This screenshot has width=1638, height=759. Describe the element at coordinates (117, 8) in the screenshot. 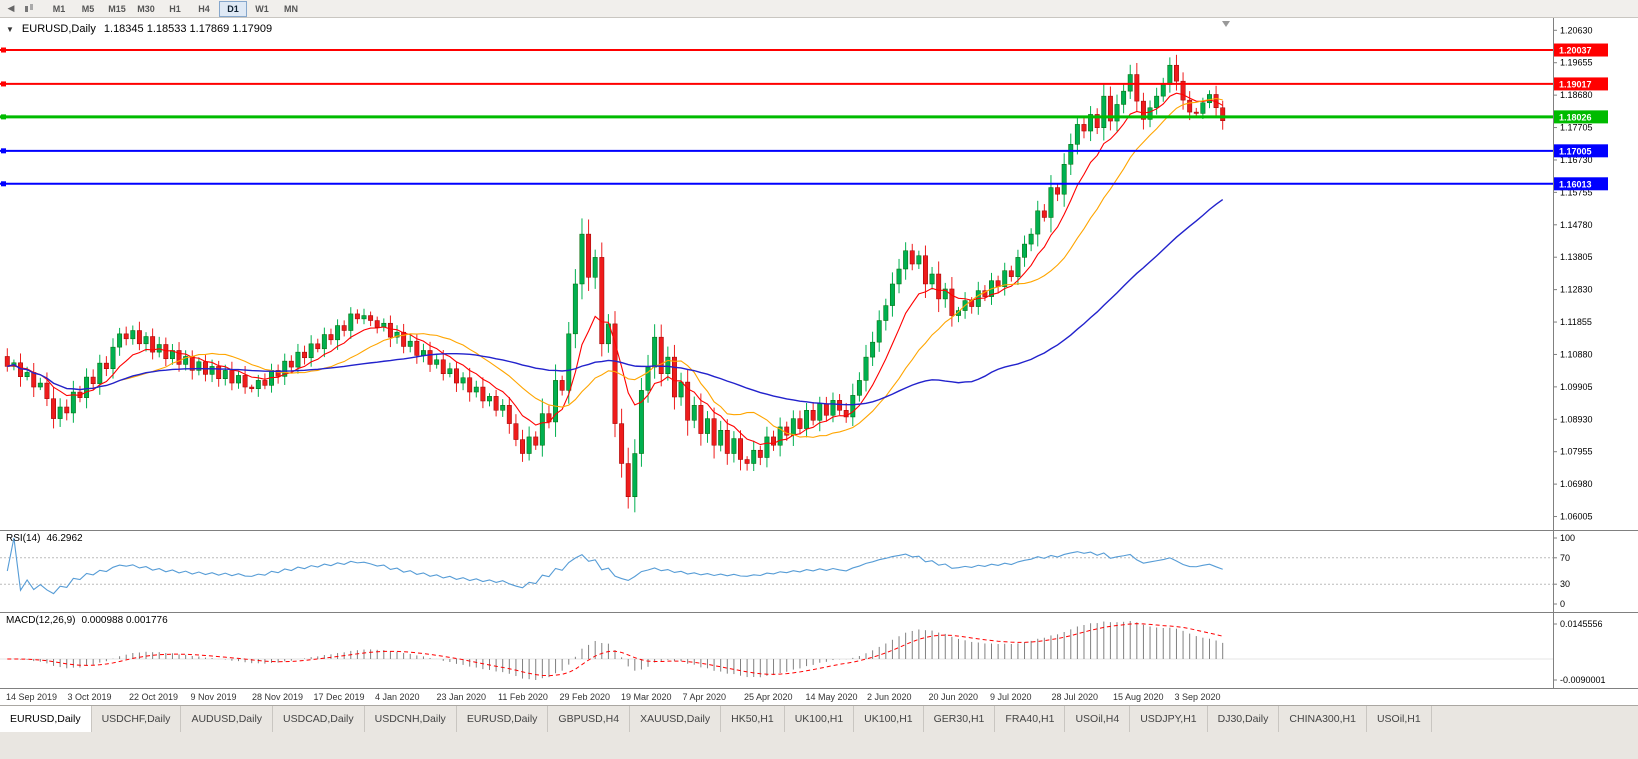

I see `timeframe-button-m15: M15` at that location.